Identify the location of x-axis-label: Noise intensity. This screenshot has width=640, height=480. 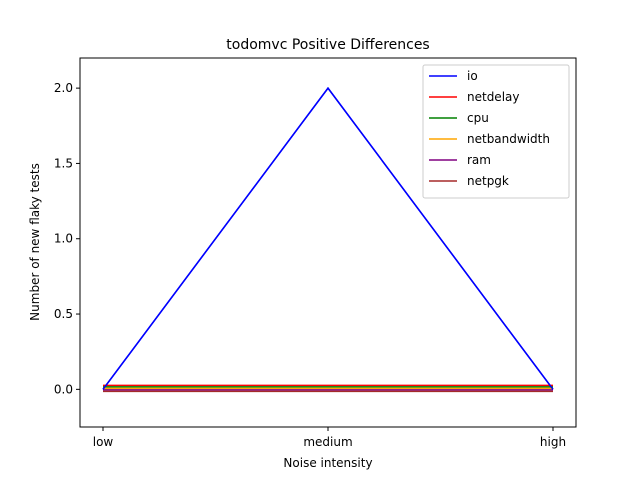
(327, 463).